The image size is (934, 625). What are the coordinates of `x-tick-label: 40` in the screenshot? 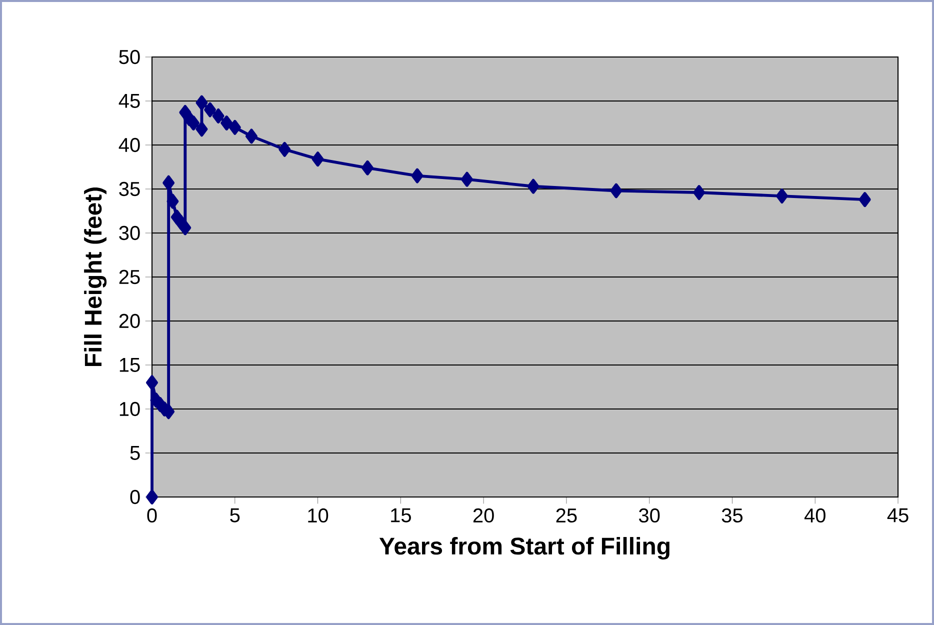 It's located at (815, 515).